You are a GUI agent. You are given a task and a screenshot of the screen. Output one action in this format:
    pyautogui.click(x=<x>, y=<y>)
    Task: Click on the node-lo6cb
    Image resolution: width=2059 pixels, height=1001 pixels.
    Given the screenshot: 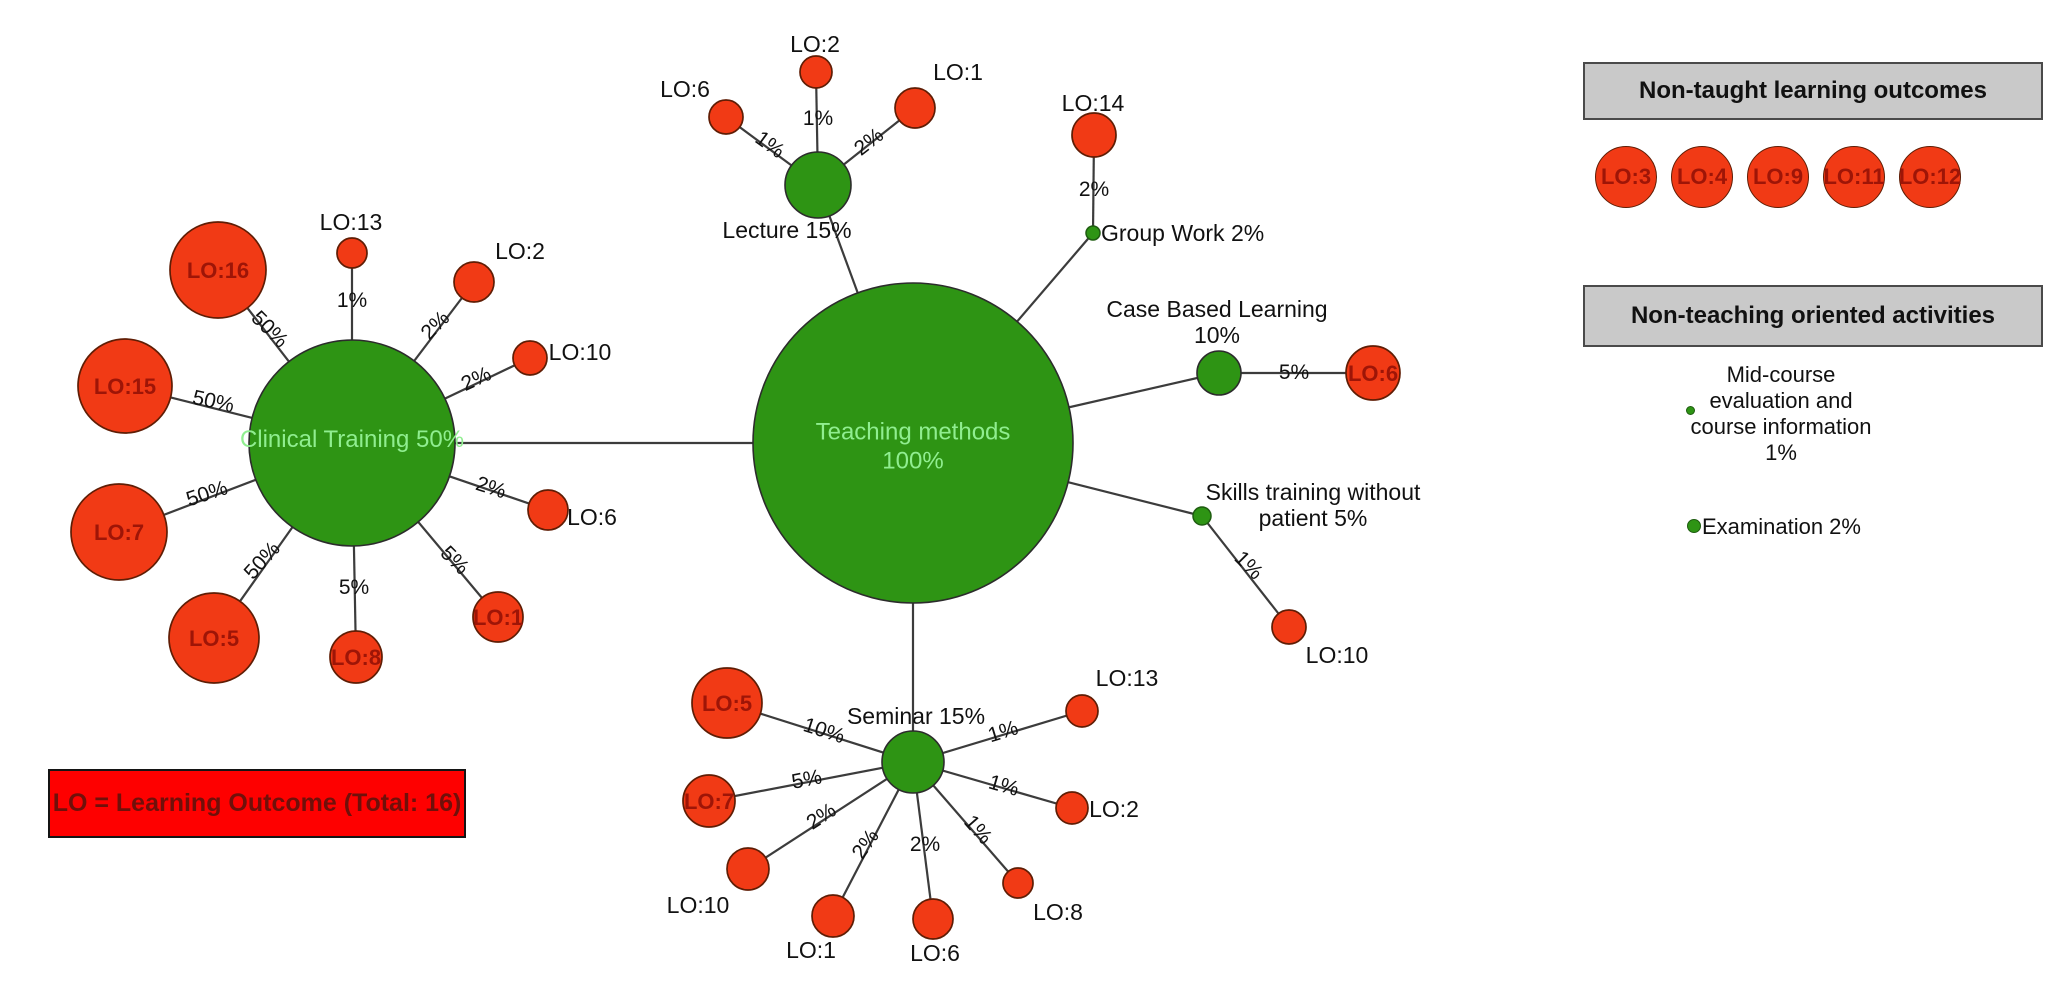 What is the action you would take?
    pyautogui.click(x=1373, y=373)
    